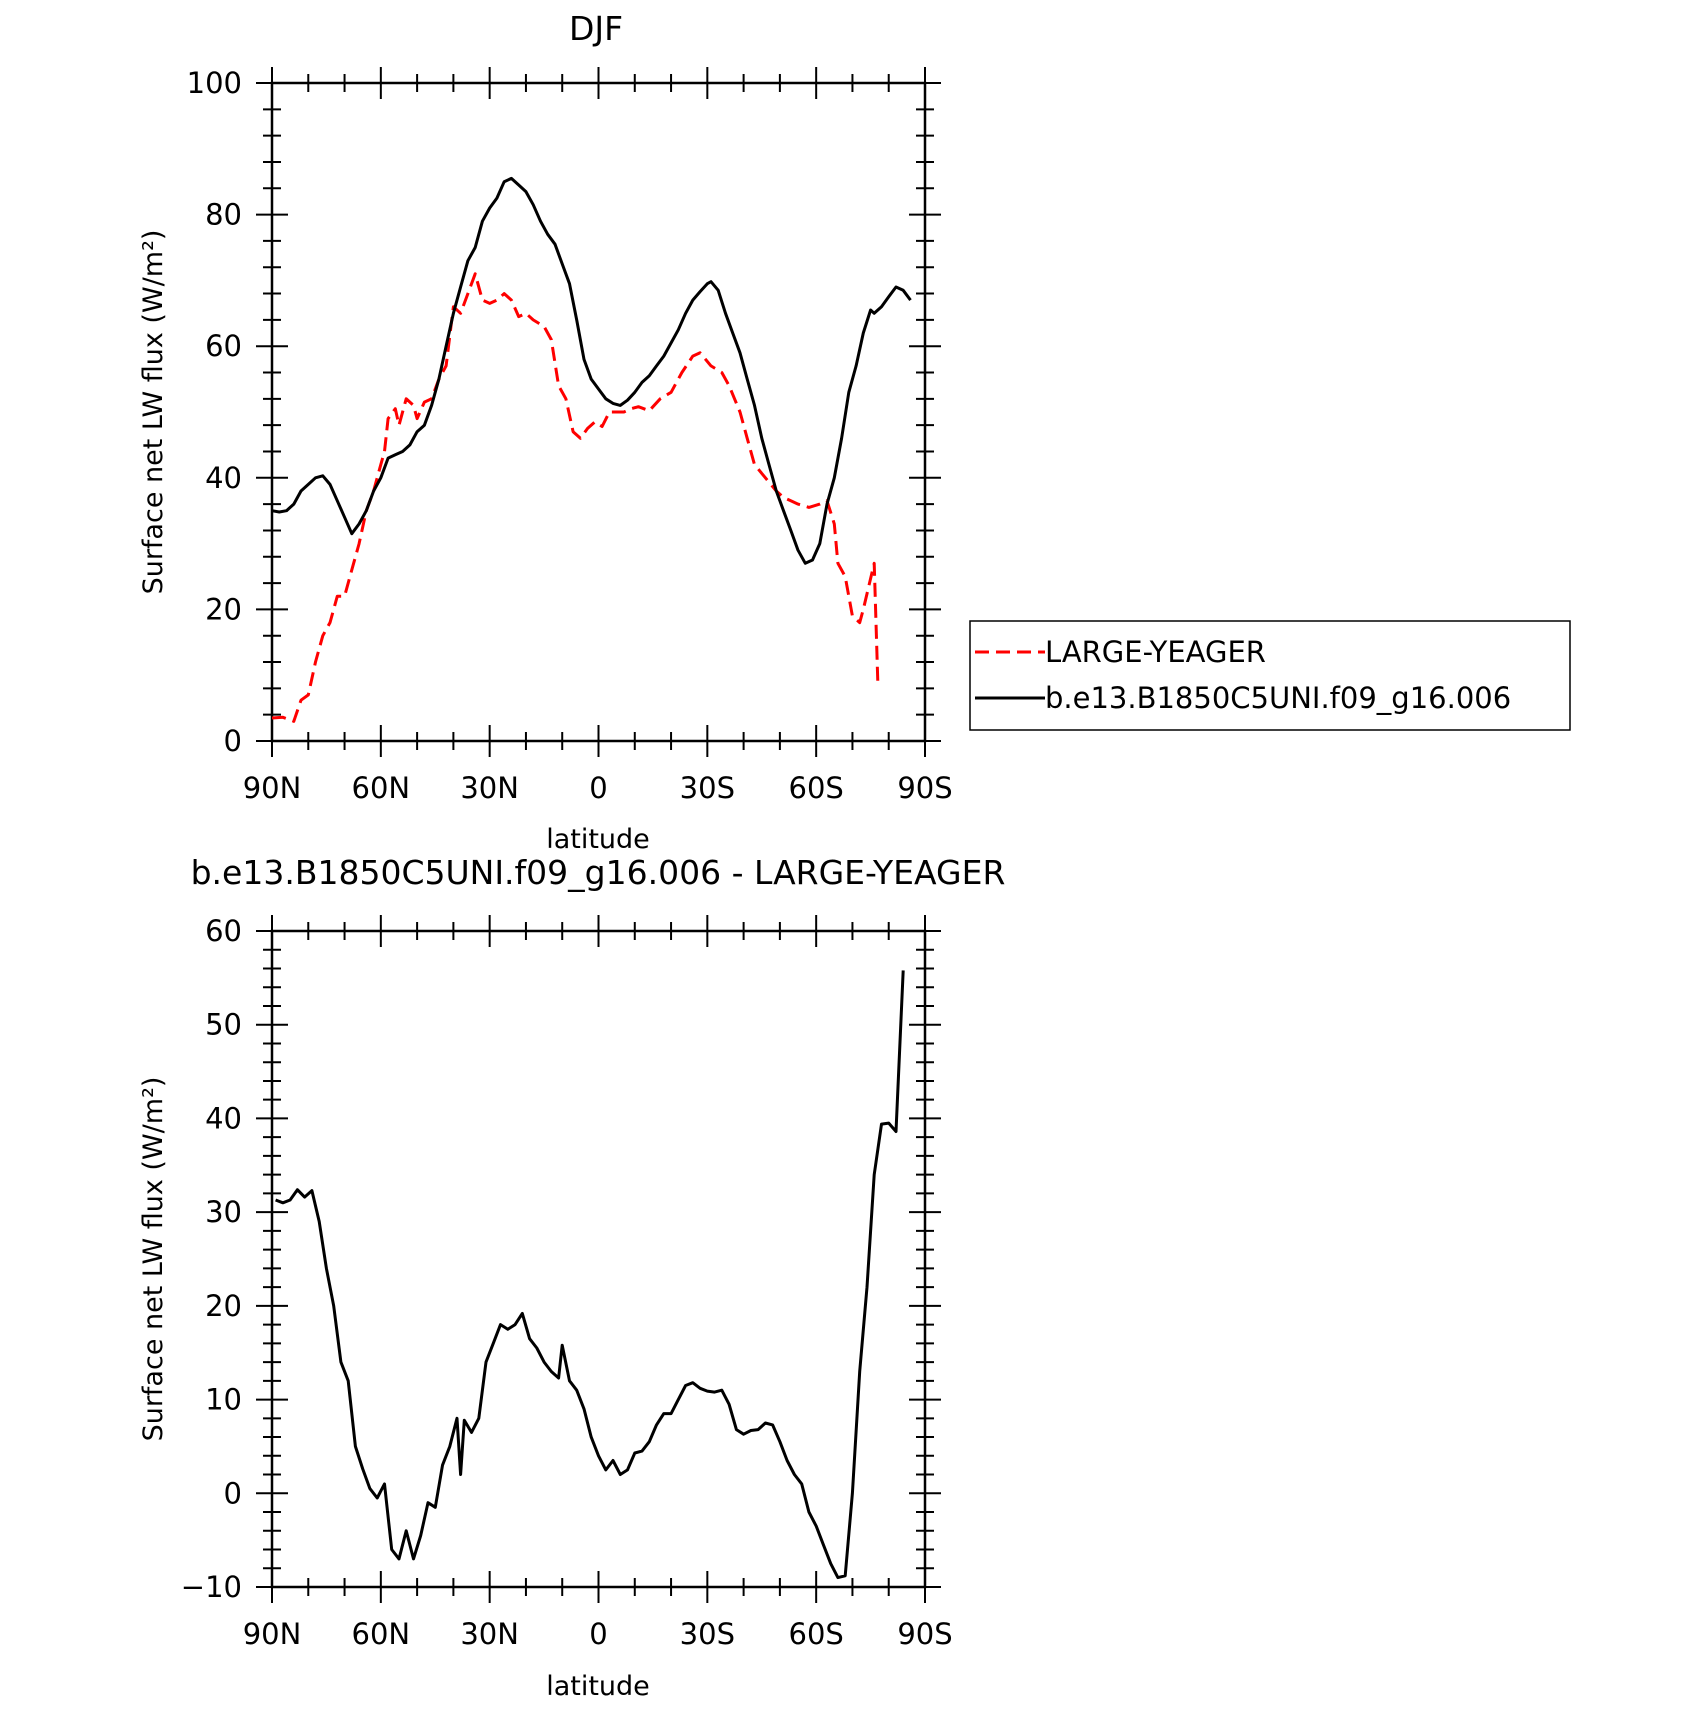 This screenshot has width=1694, height=1724. I want to click on top-panel-series, so click(591, 449).